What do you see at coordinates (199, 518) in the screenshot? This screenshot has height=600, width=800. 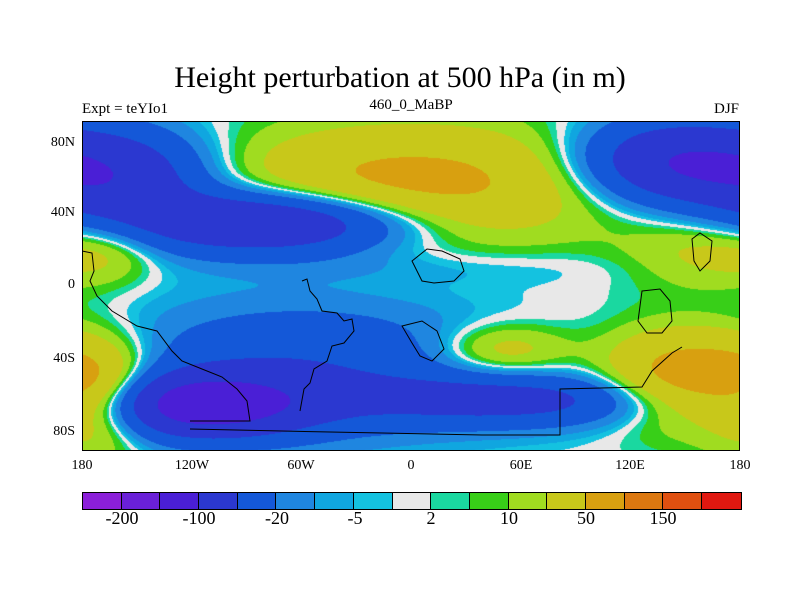 I see `colorbar-label: -100` at bounding box center [199, 518].